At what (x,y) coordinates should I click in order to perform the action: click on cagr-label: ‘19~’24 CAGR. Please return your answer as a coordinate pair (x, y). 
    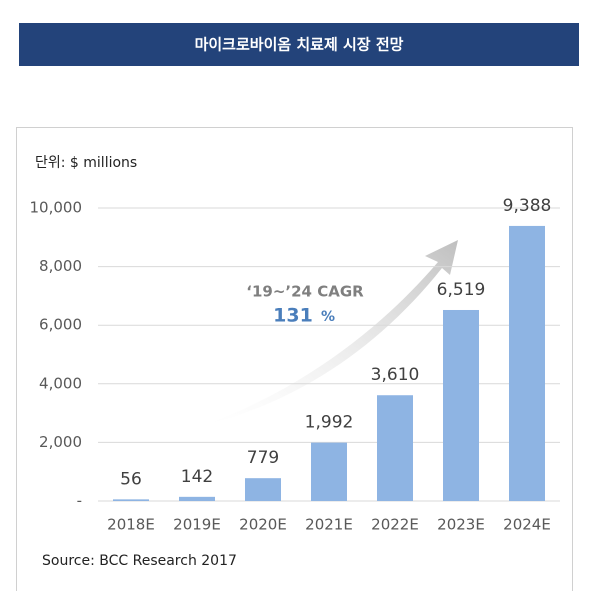
    Looking at the image, I should click on (305, 292).